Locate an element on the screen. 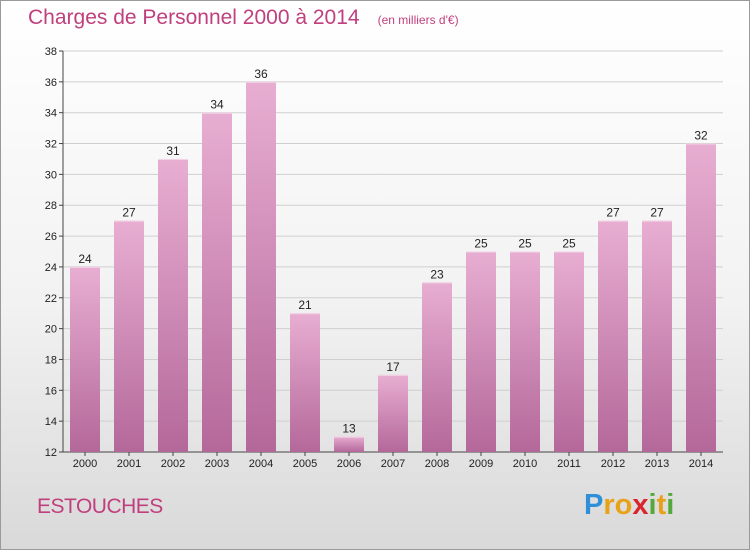  data-label: 23 is located at coordinates (437, 274).